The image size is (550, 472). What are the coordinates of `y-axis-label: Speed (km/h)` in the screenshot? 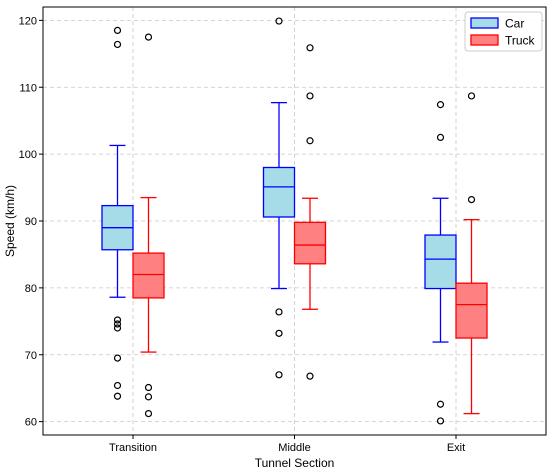 It's located at (10, 221).